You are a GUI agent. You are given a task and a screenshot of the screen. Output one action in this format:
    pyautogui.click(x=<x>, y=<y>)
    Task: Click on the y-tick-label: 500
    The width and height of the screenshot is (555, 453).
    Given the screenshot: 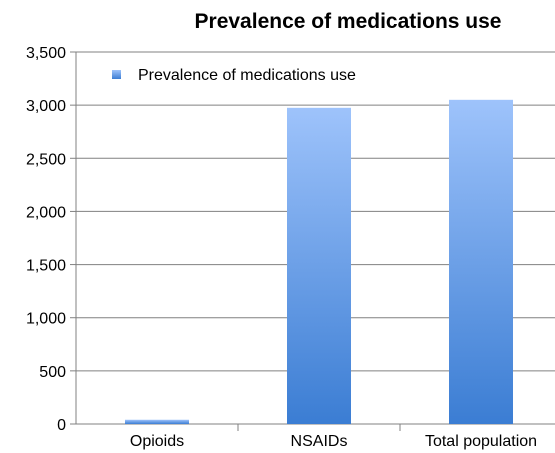 What is the action you would take?
    pyautogui.click(x=52, y=372)
    